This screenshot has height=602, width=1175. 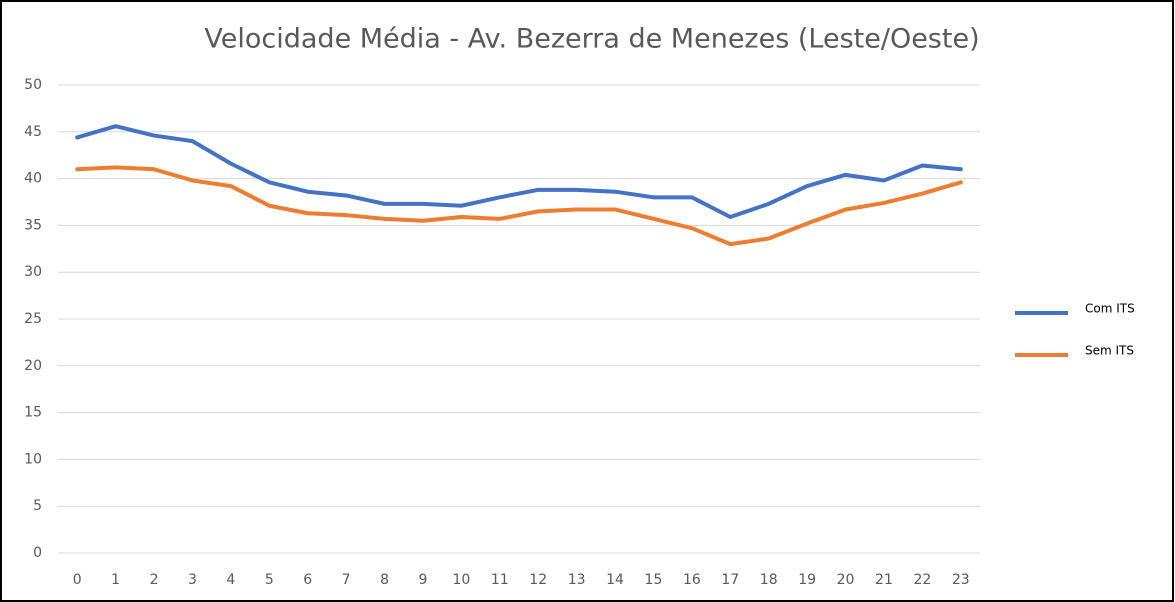 What do you see at coordinates (769, 580) in the screenshot?
I see `x-tick-label: 18` at bounding box center [769, 580].